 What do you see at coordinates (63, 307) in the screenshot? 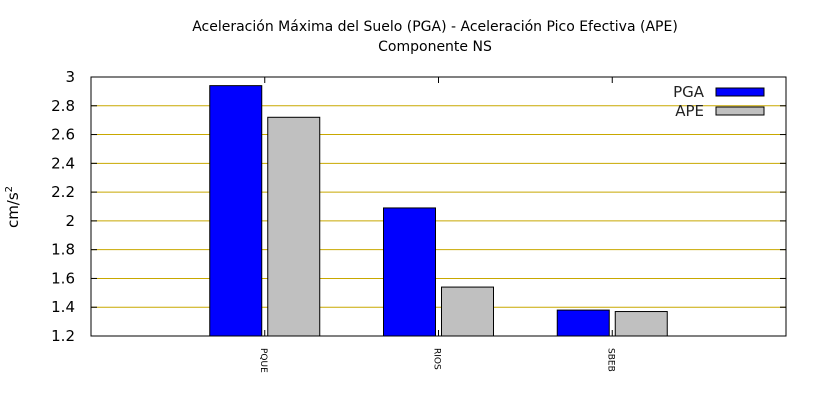
I see `y-tick-label: 1.4` at bounding box center [63, 307].